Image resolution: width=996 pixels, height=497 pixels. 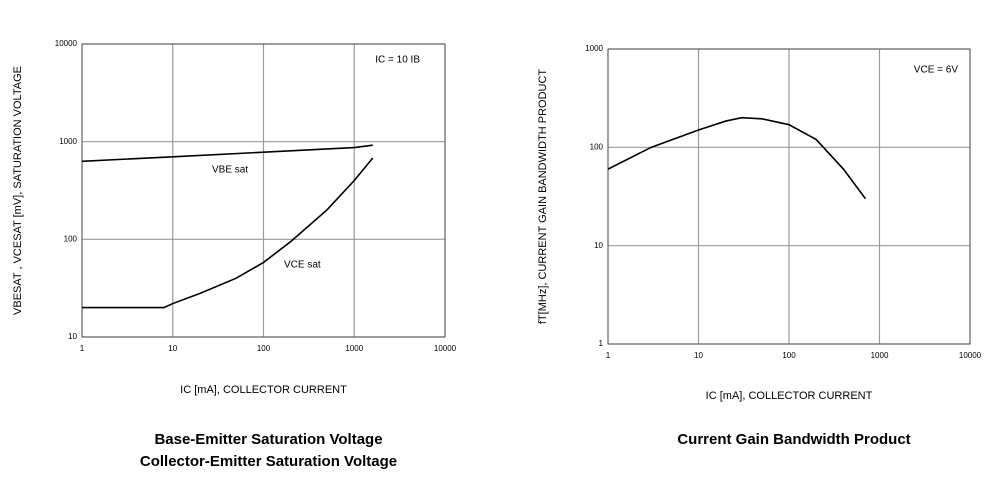 I want to click on chart-title: Base-Emitter Saturation Voltage, so click(x=268, y=439).